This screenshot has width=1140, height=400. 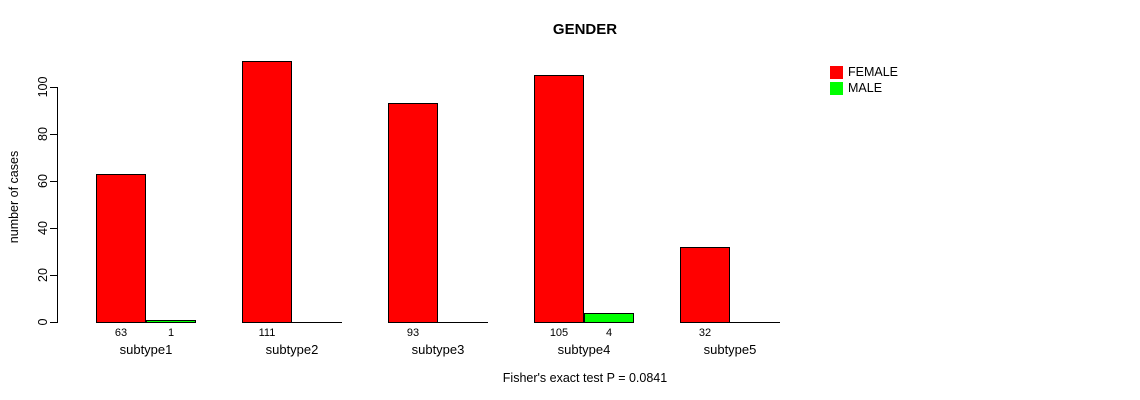 I want to click on bar-female-subtype1, so click(x=121, y=248).